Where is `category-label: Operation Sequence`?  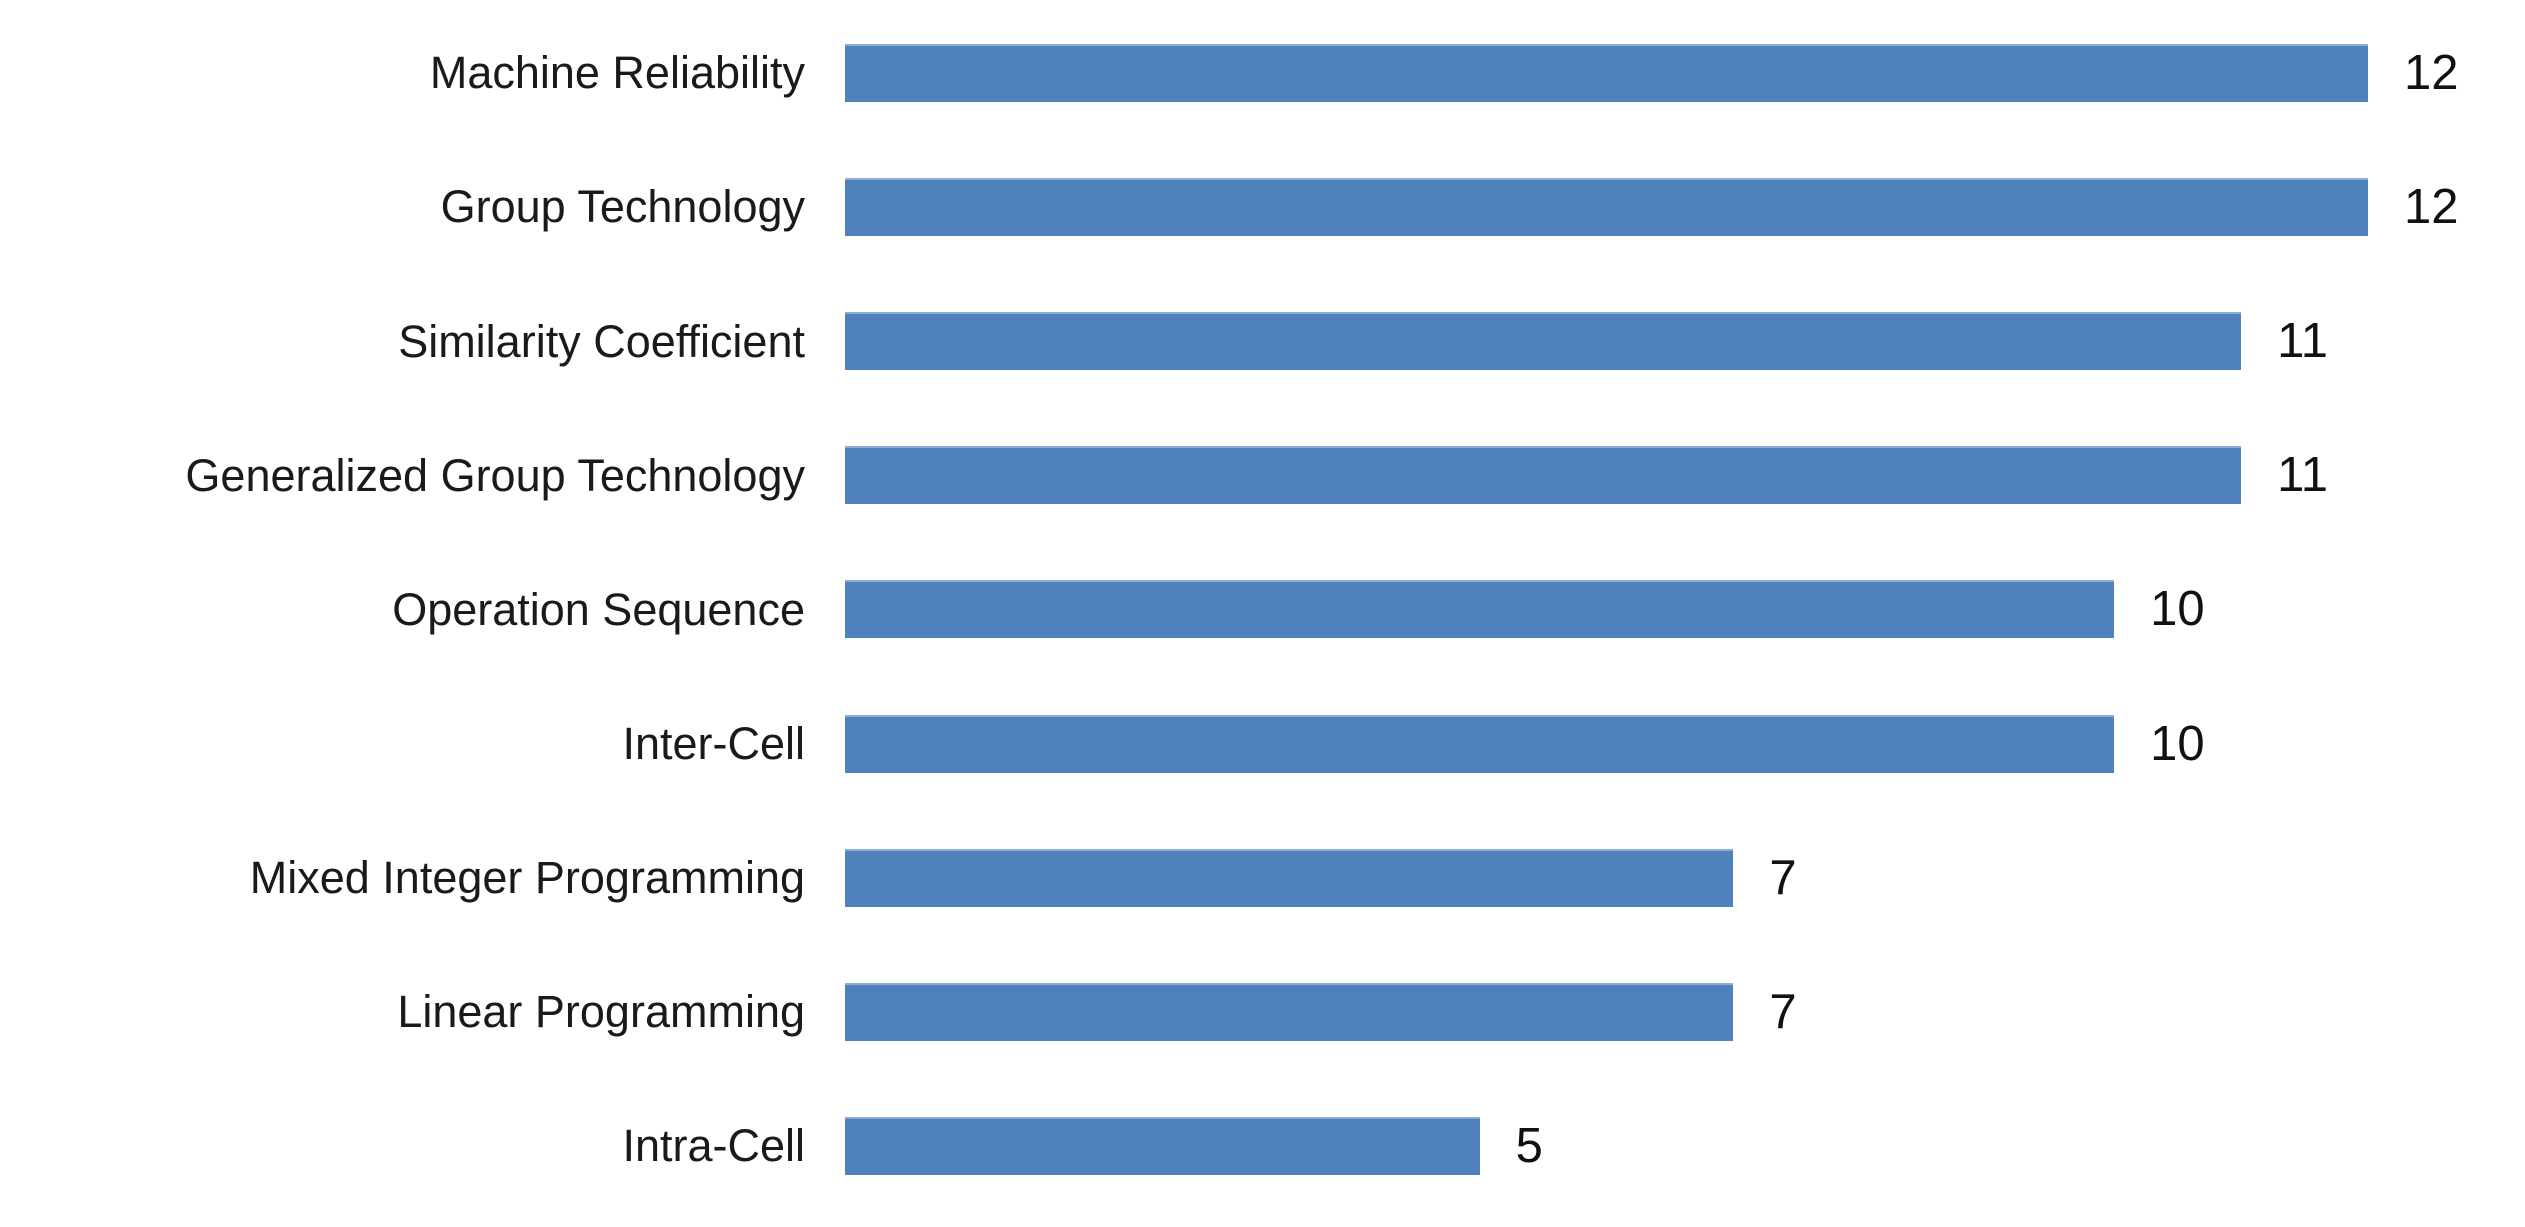 category-label: Operation Sequence is located at coordinates (598, 609).